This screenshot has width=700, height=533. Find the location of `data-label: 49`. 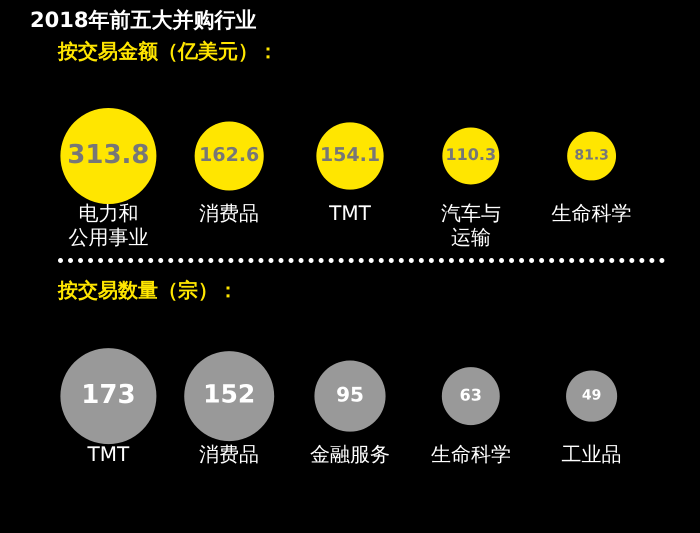

data-label: 49 is located at coordinates (592, 396).